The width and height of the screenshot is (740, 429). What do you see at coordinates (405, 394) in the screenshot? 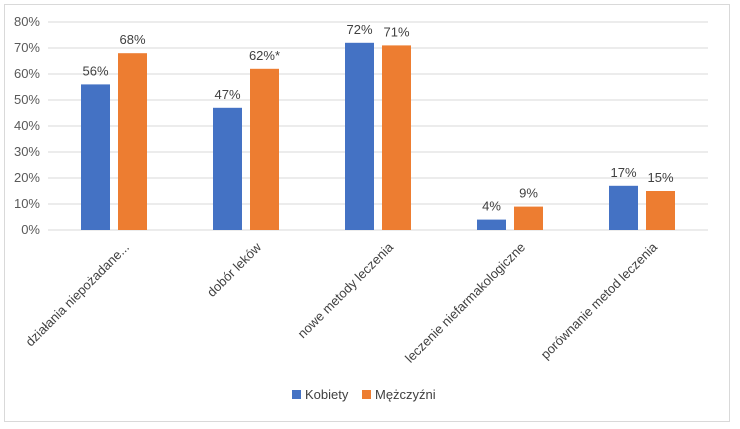
I see `legend-label: Mężczyźni` at bounding box center [405, 394].